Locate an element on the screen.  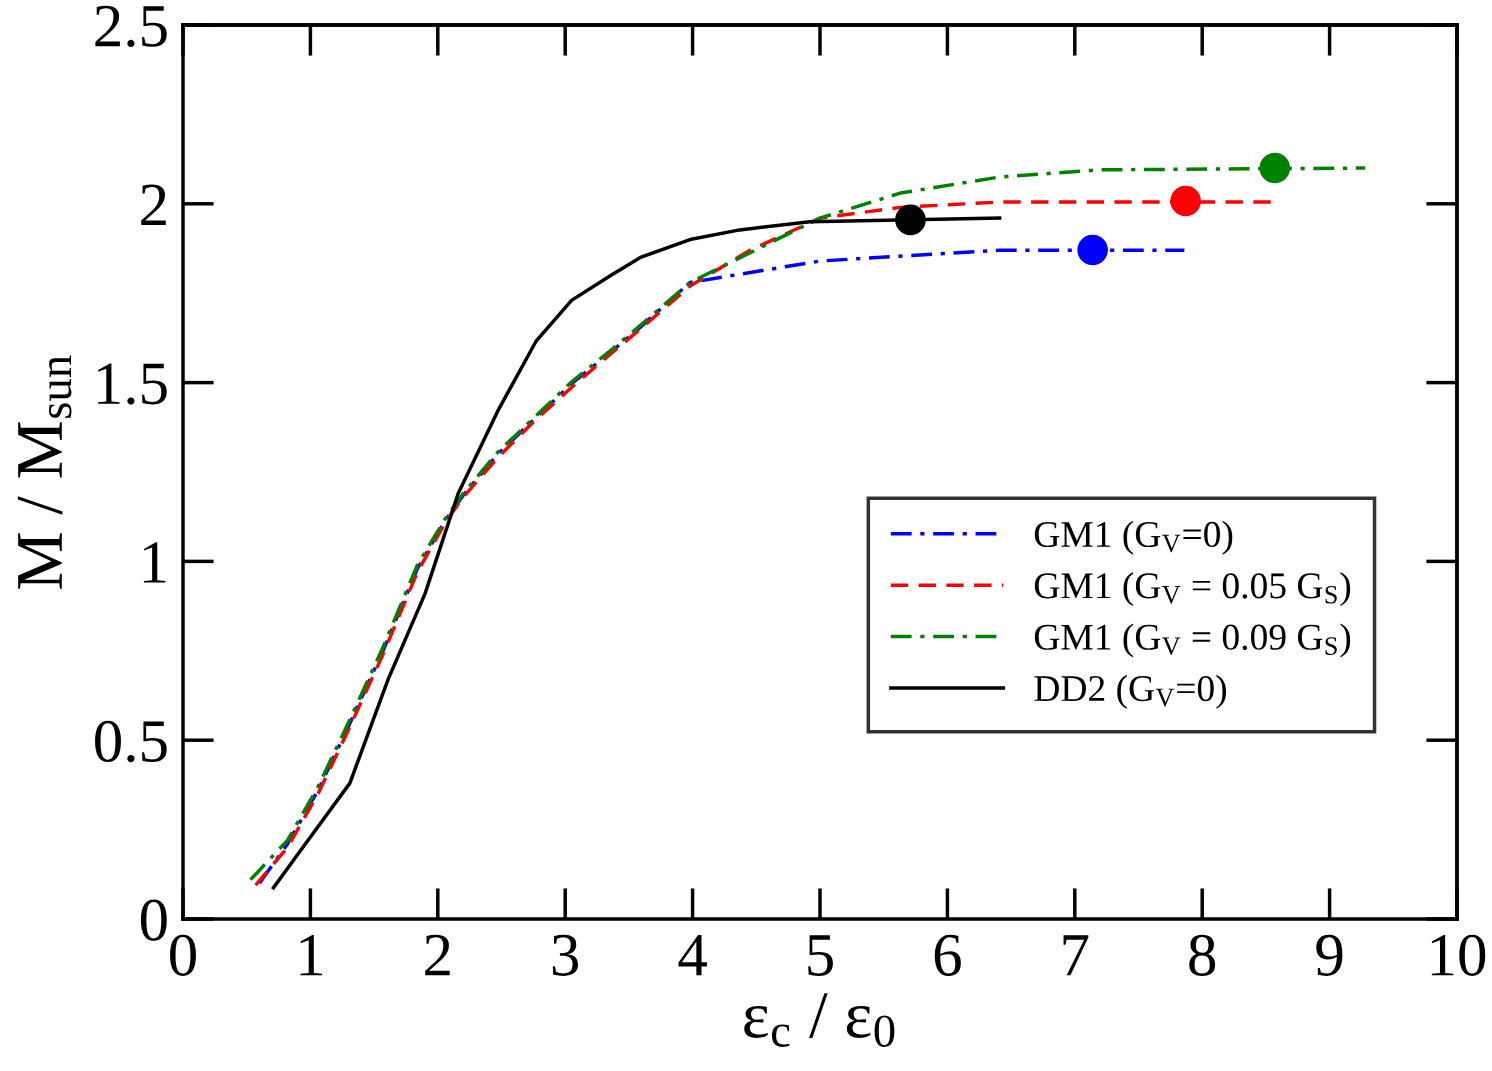
y-tick-label: 1.5 is located at coordinates (132, 384).